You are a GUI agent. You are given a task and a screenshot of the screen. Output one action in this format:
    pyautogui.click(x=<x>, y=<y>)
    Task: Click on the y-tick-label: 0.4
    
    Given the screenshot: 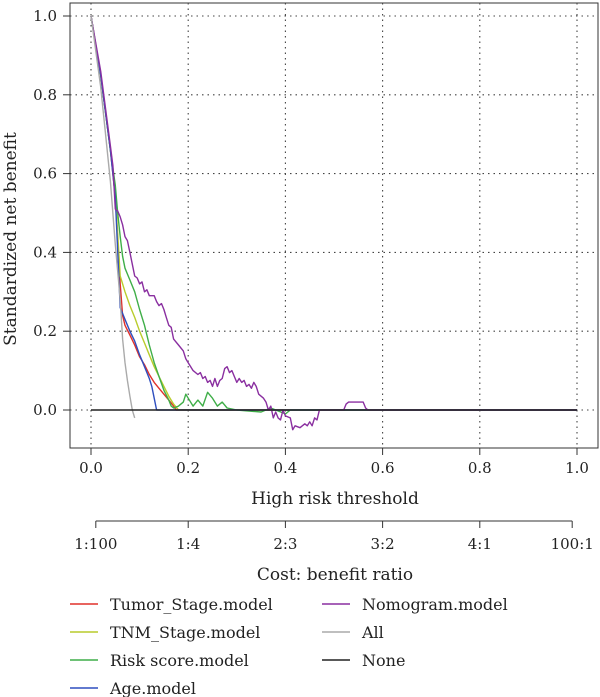 What is the action you would take?
    pyautogui.click(x=45, y=252)
    